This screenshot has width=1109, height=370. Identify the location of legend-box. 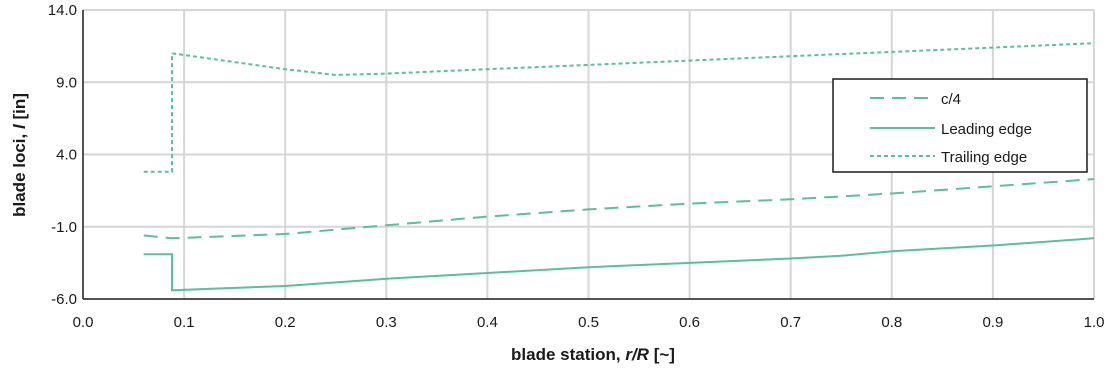
(960, 125).